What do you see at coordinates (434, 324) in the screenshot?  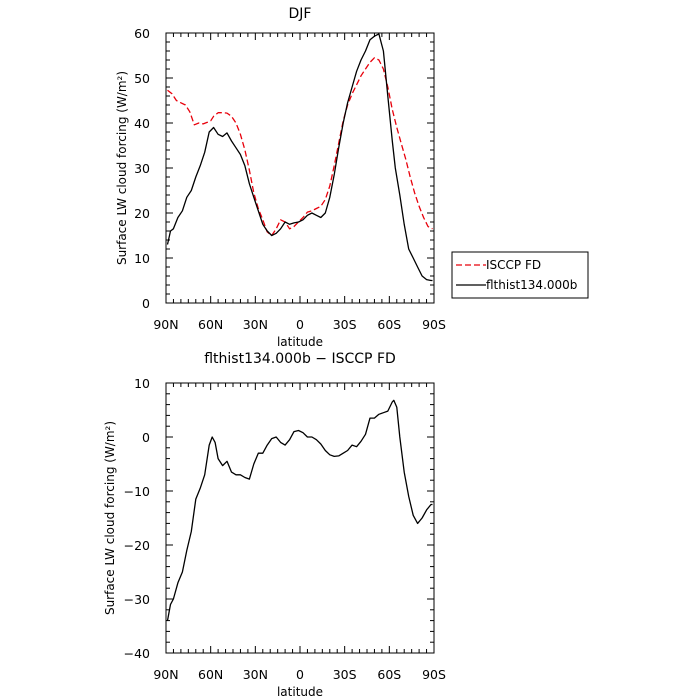 I see `panel1-x-tick-label: 90S` at bounding box center [434, 324].